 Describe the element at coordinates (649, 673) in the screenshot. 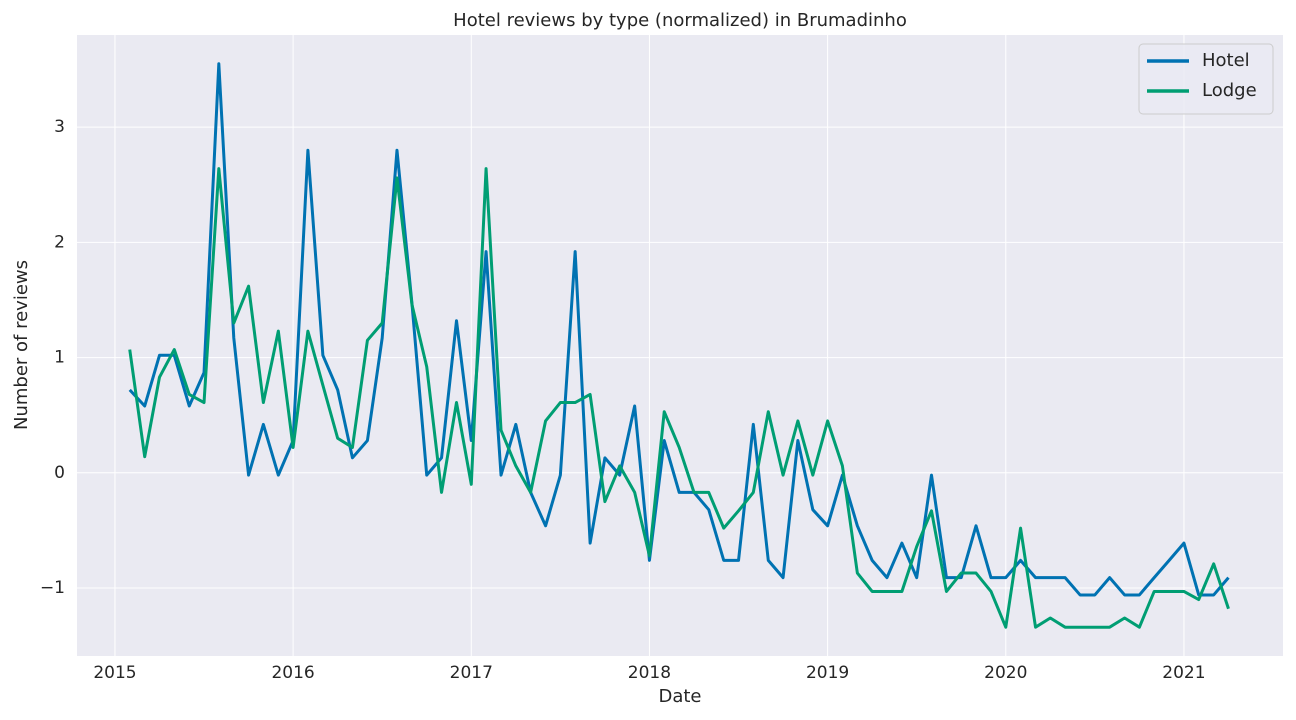

I see `x-tick-label: 2018` at that location.